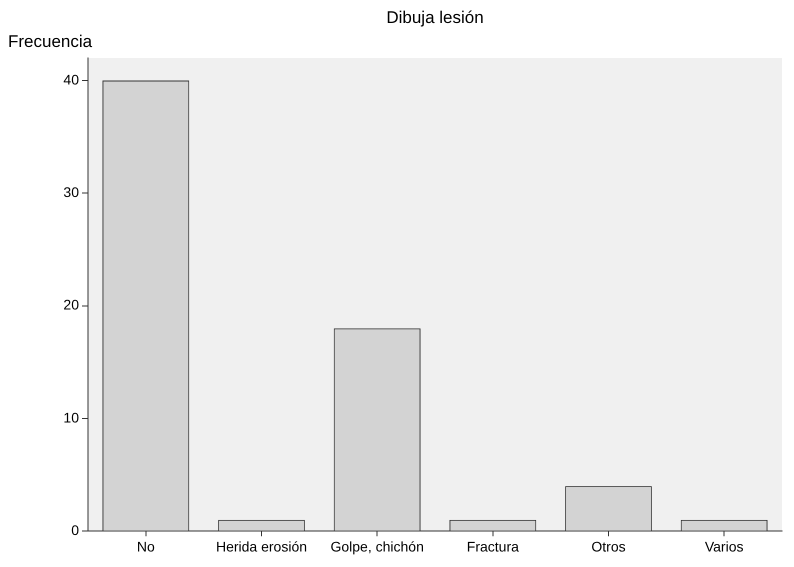  What do you see at coordinates (262, 546) in the screenshot?
I see `x-tick-label: Herida erosión` at bounding box center [262, 546].